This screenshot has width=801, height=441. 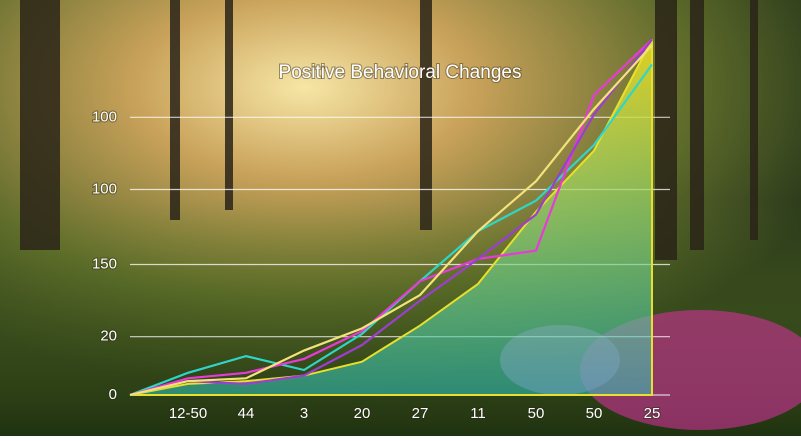 What do you see at coordinates (400, 72) in the screenshot?
I see `chart-title: Positive Behavioral Changes` at bounding box center [400, 72].